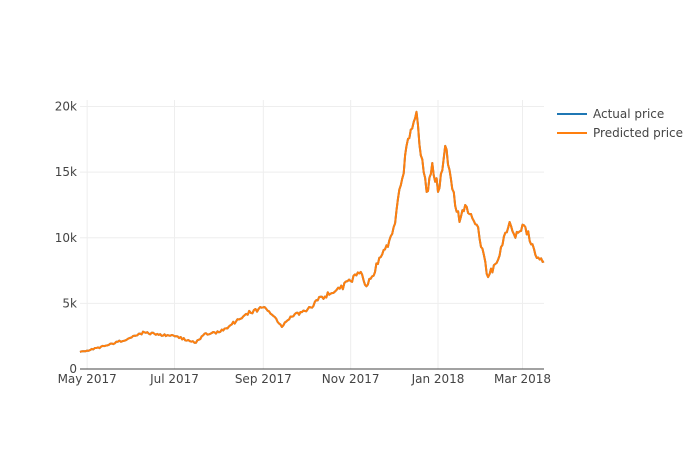 The height and width of the screenshot is (450, 700). Describe the element at coordinates (638, 133) in the screenshot. I see `legend-label: Predicted price` at that location.